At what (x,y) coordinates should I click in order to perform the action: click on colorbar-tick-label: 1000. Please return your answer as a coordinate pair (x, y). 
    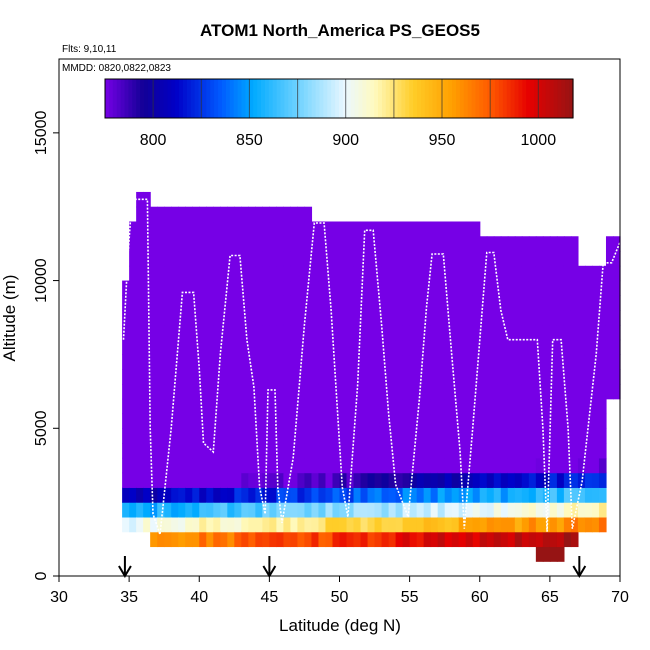
    Looking at the image, I should click on (539, 140).